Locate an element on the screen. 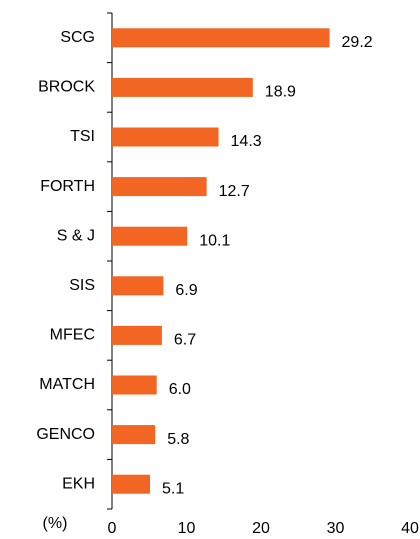  value-label: 10.1 is located at coordinates (214, 240).